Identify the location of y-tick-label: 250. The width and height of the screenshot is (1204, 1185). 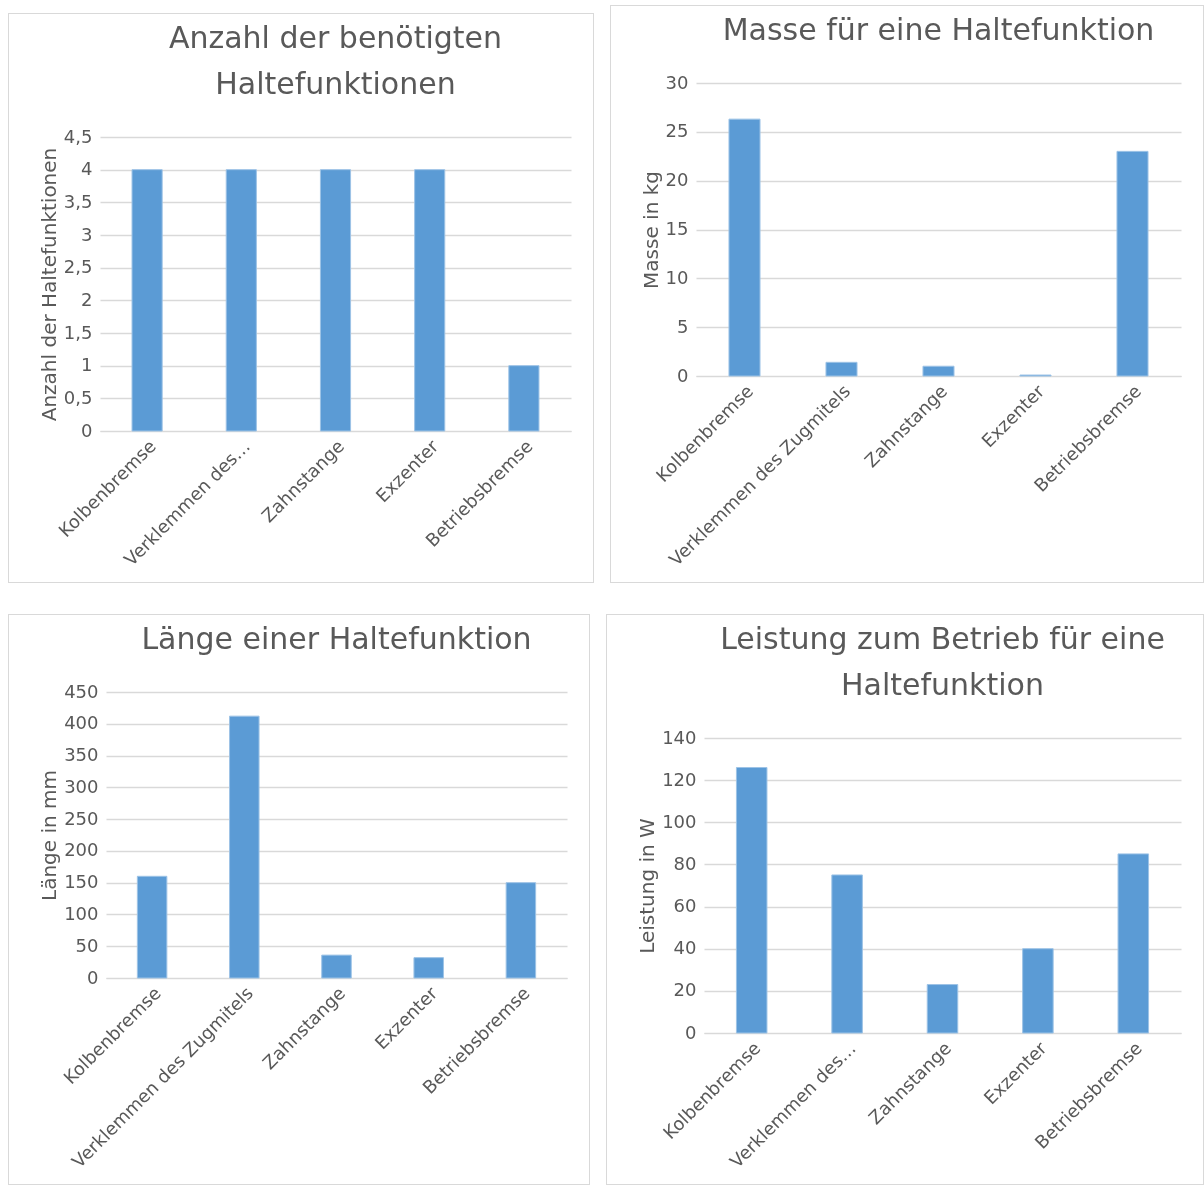
(81, 818).